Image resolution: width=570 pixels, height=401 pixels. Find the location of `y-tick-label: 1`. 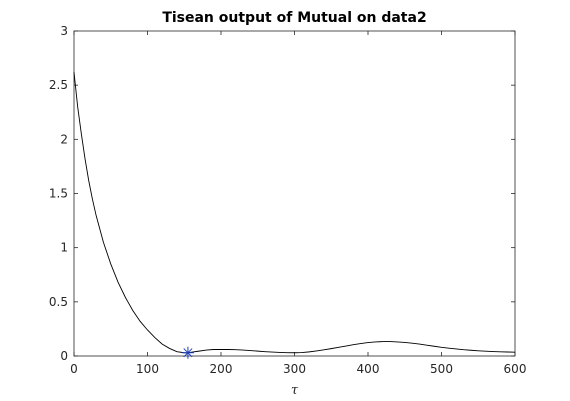

y-tick-label: 1 is located at coordinates (64, 248).